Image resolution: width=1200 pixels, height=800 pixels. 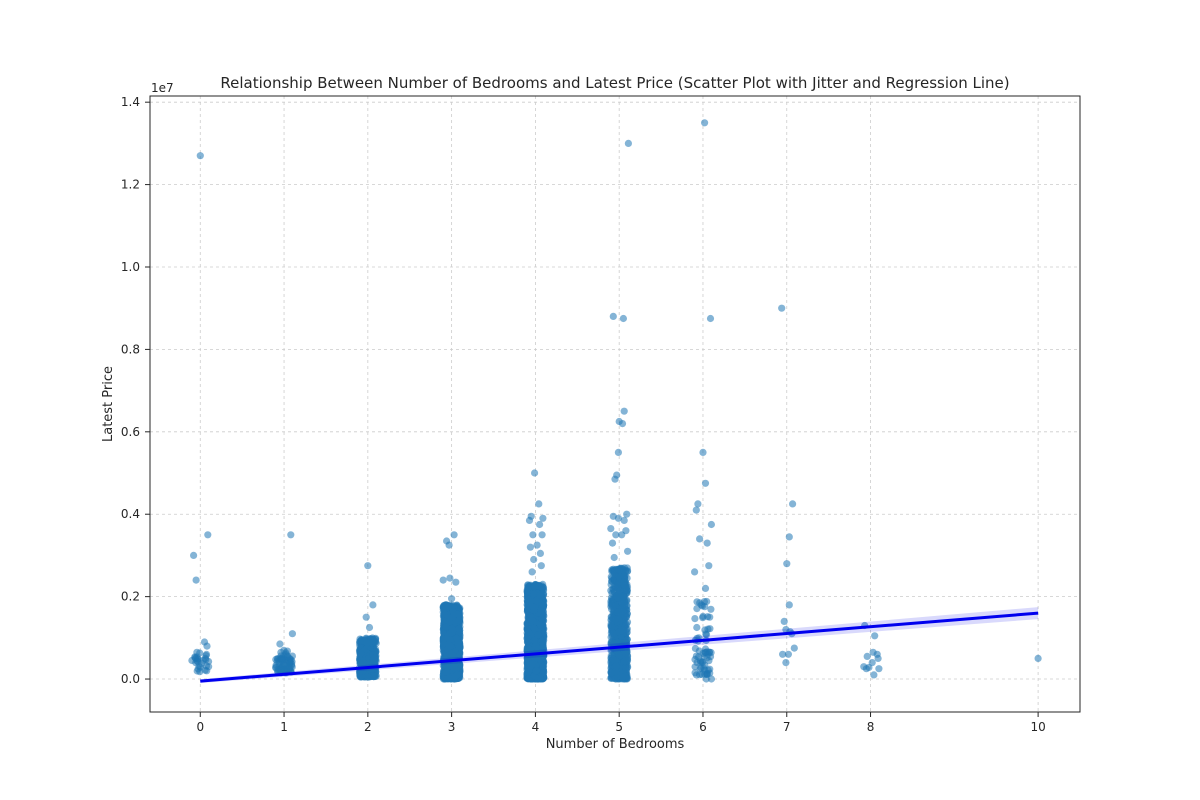 What do you see at coordinates (108, 404) in the screenshot?
I see `y-axis-label: Latest Price` at bounding box center [108, 404].